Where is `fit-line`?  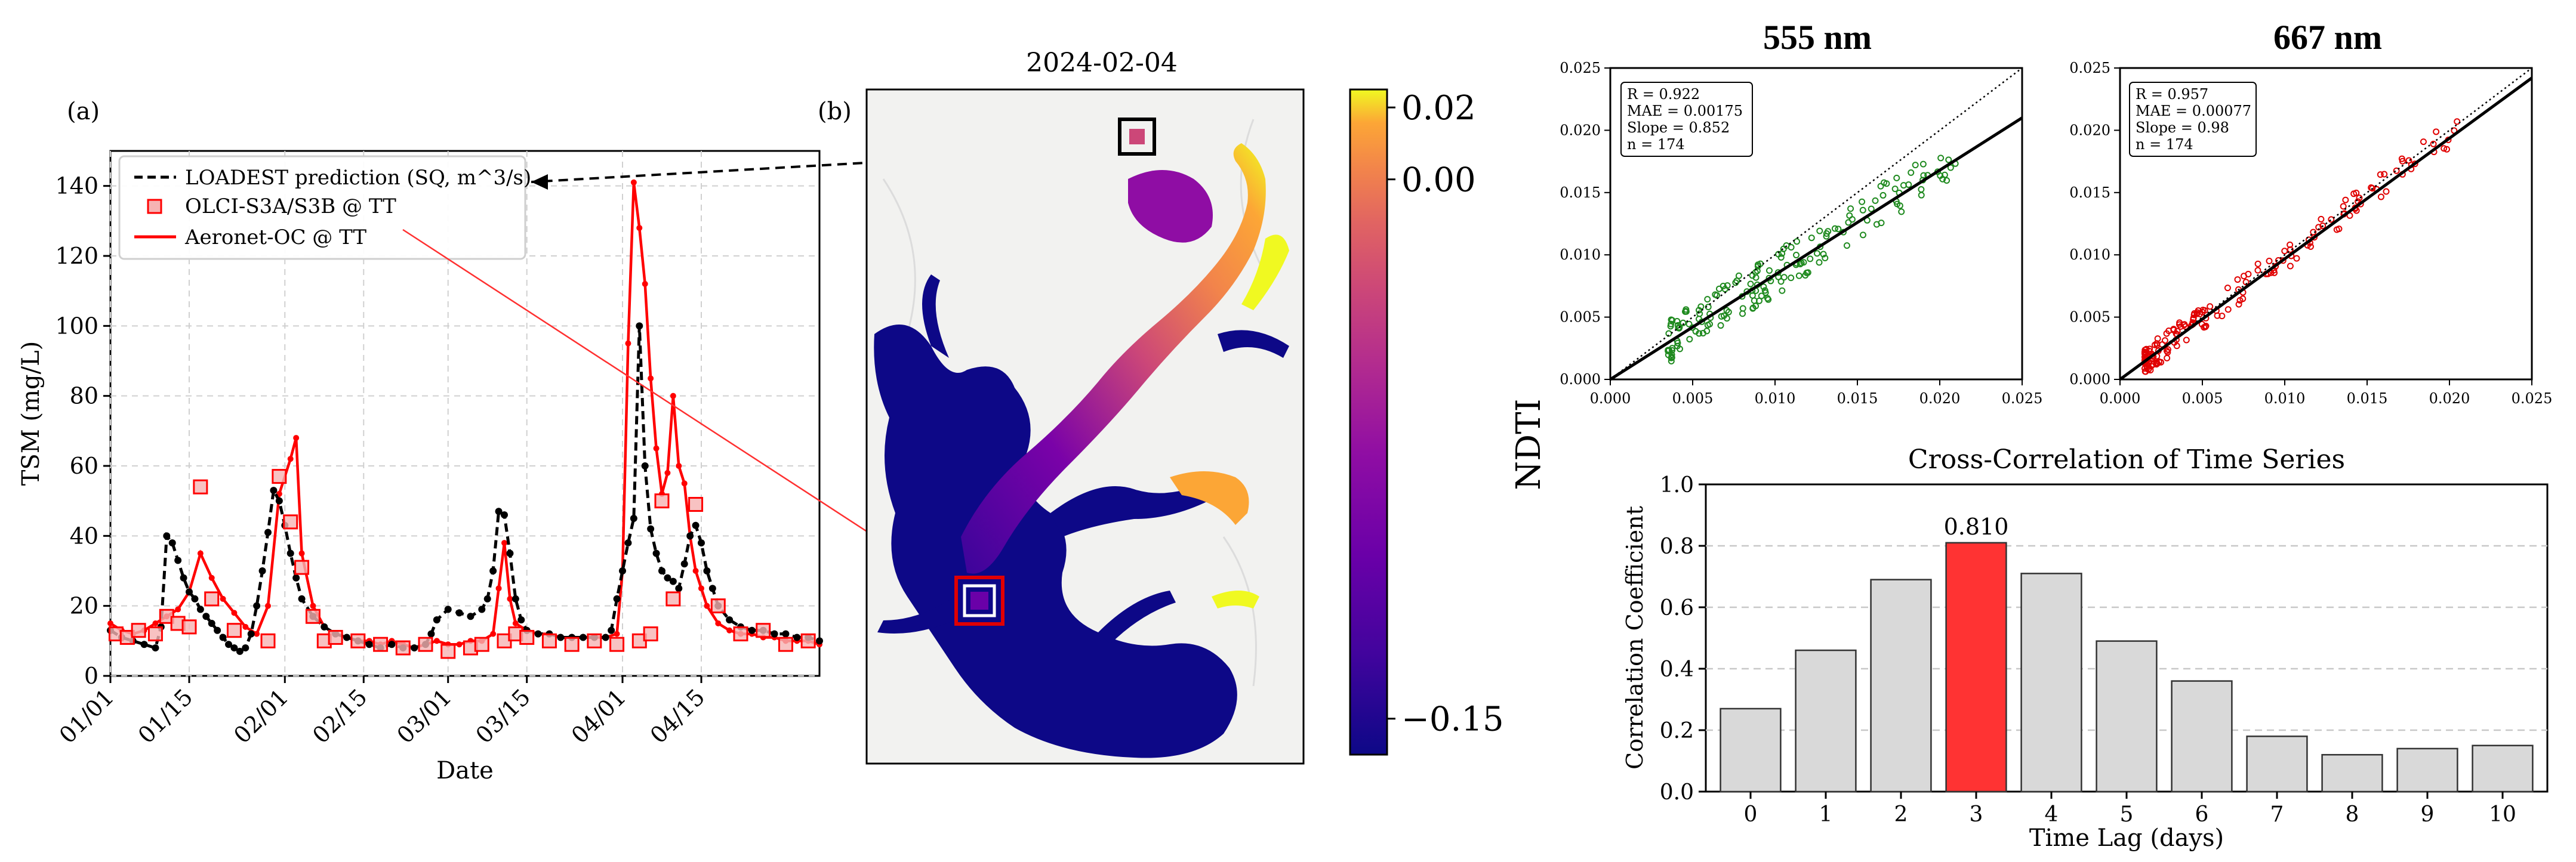 fit-line is located at coordinates (2326, 228).